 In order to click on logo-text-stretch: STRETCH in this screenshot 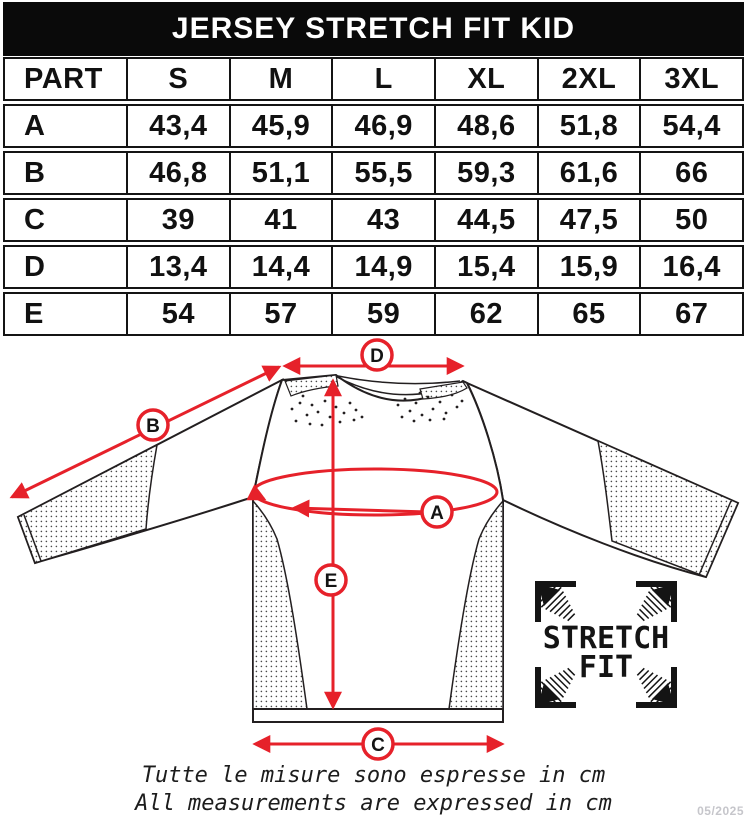, I will do `click(606, 638)`.